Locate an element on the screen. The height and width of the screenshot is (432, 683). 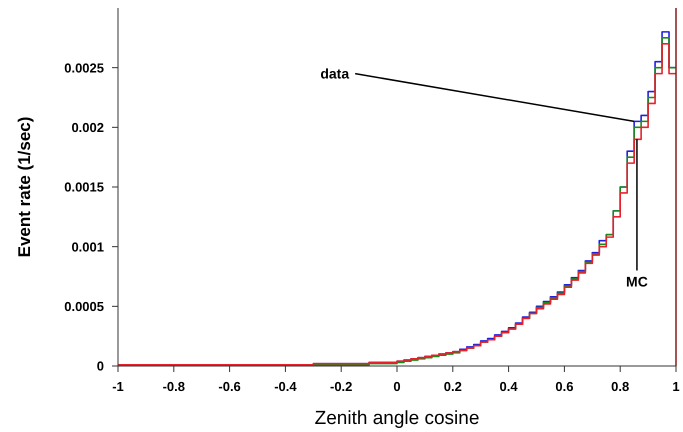
y-tick-label: 0 is located at coordinates (100, 366).